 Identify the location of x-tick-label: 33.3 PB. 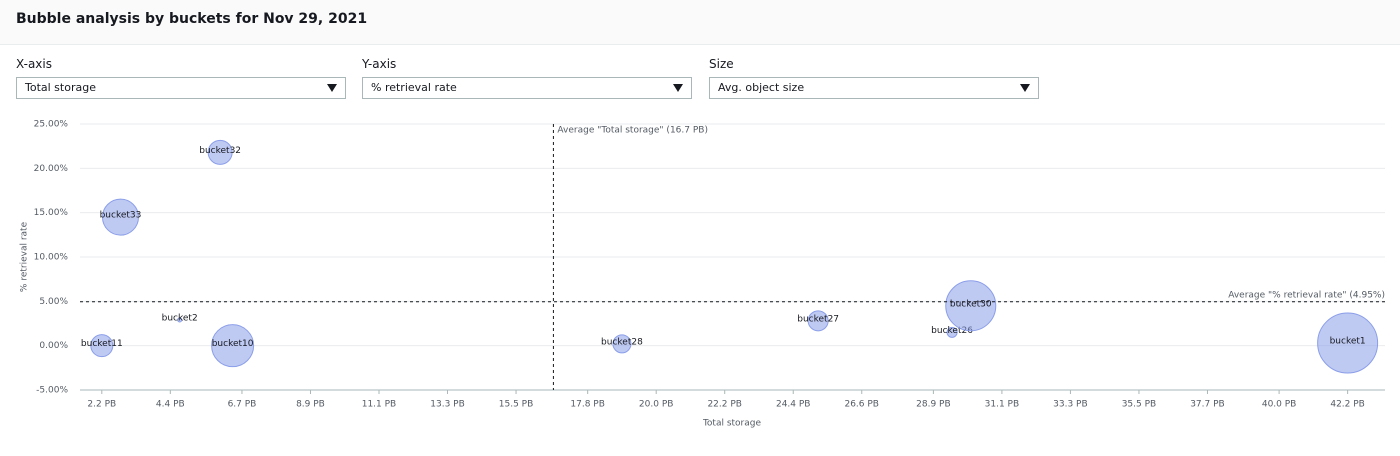
(1070, 405).